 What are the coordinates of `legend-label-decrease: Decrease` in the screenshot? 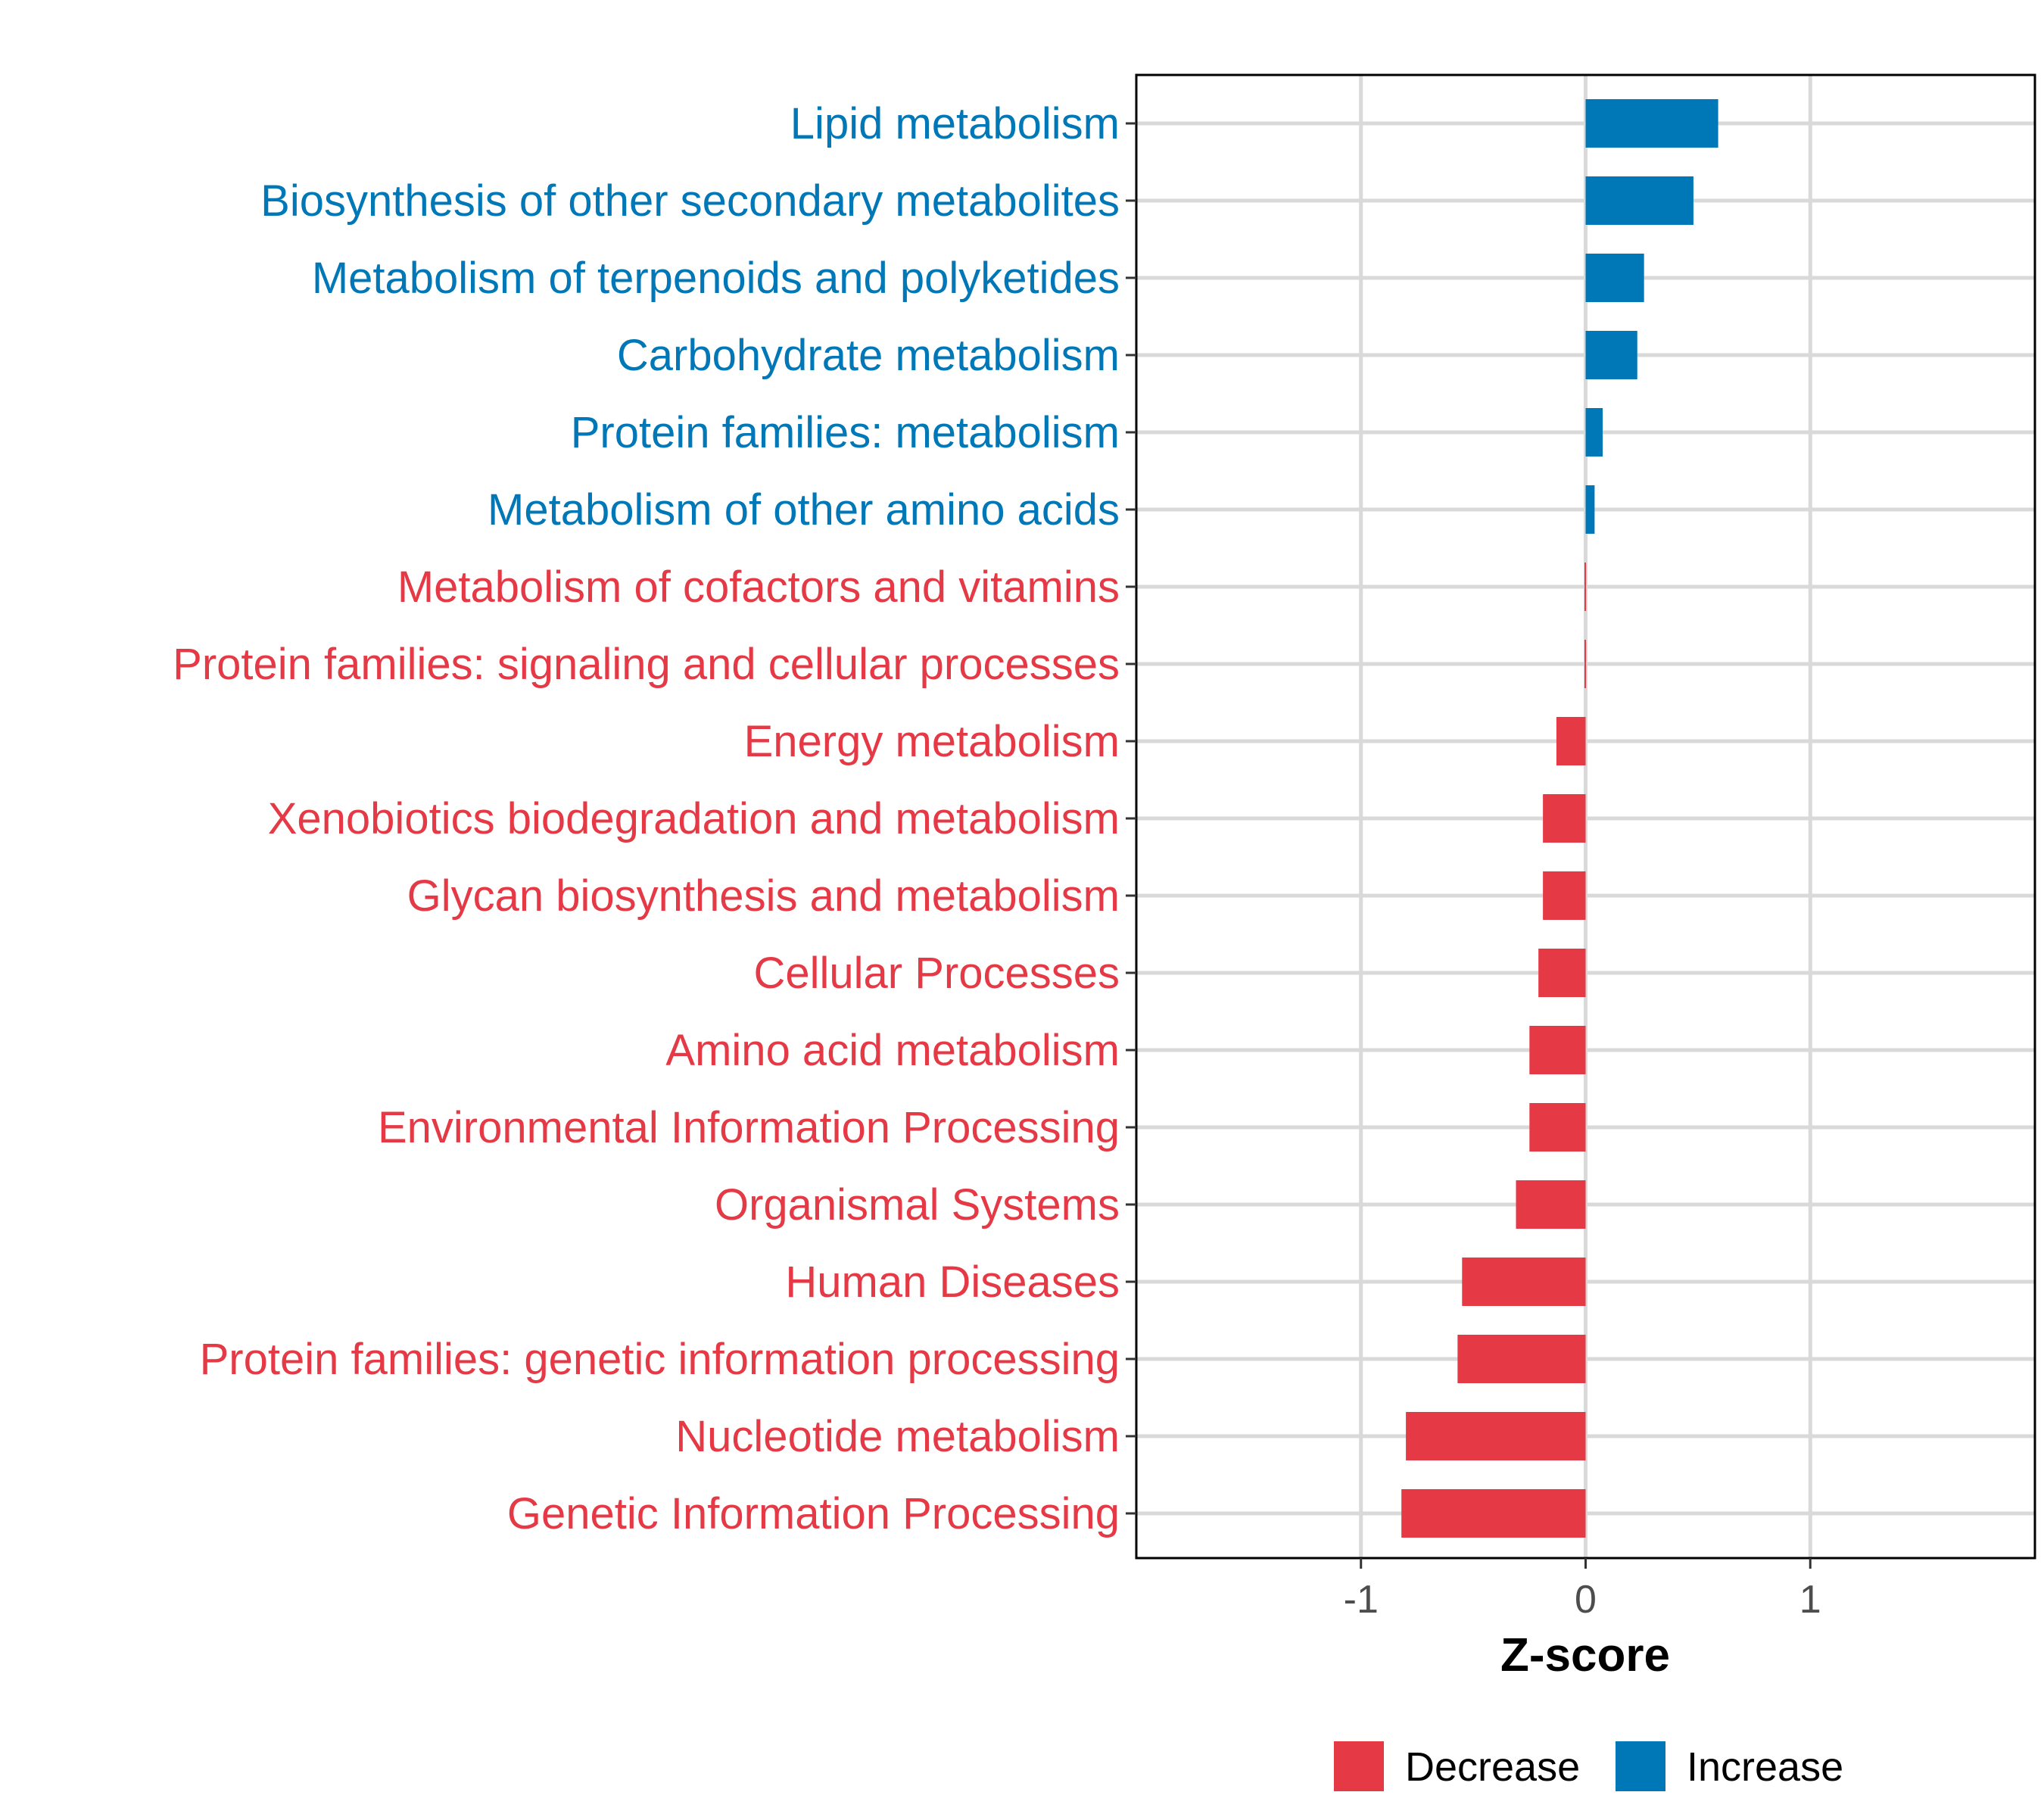 It's located at (1492, 1767).